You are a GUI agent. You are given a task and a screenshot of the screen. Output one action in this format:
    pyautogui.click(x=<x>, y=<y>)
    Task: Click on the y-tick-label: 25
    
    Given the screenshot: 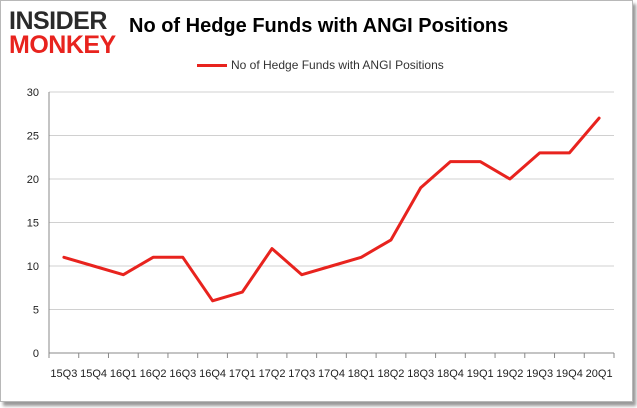 What is the action you would take?
    pyautogui.click(x=33, y=137)
    